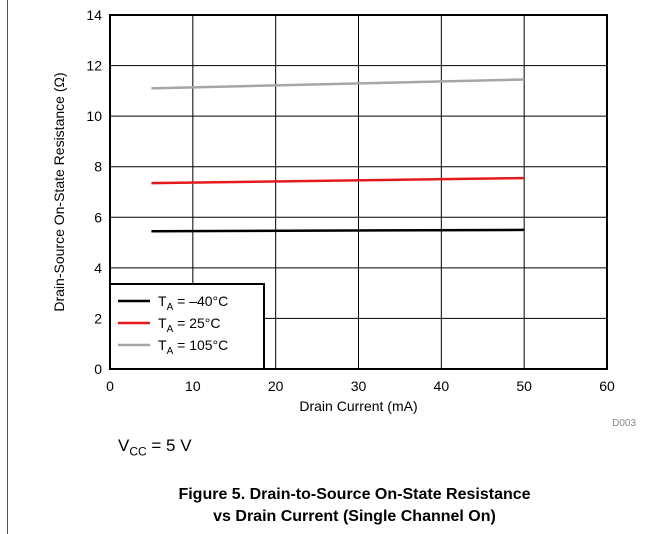 The image size is (669, 534). I want to click on y-tick-label: 0, so click(98, 369).